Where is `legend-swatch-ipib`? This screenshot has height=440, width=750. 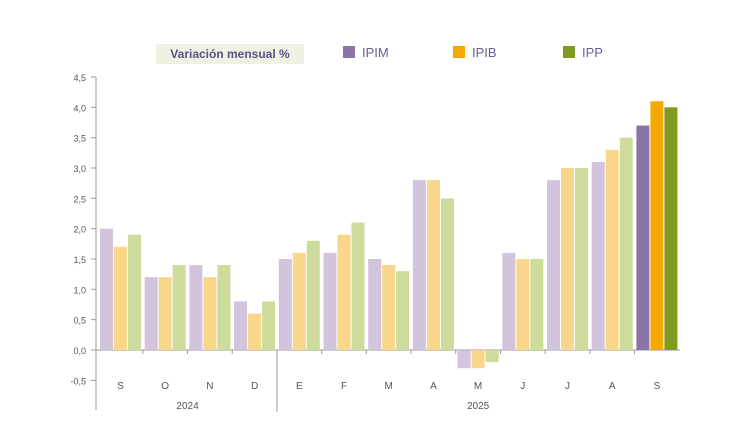 legend-swatch-ipib is located at coordinates (459, 52).